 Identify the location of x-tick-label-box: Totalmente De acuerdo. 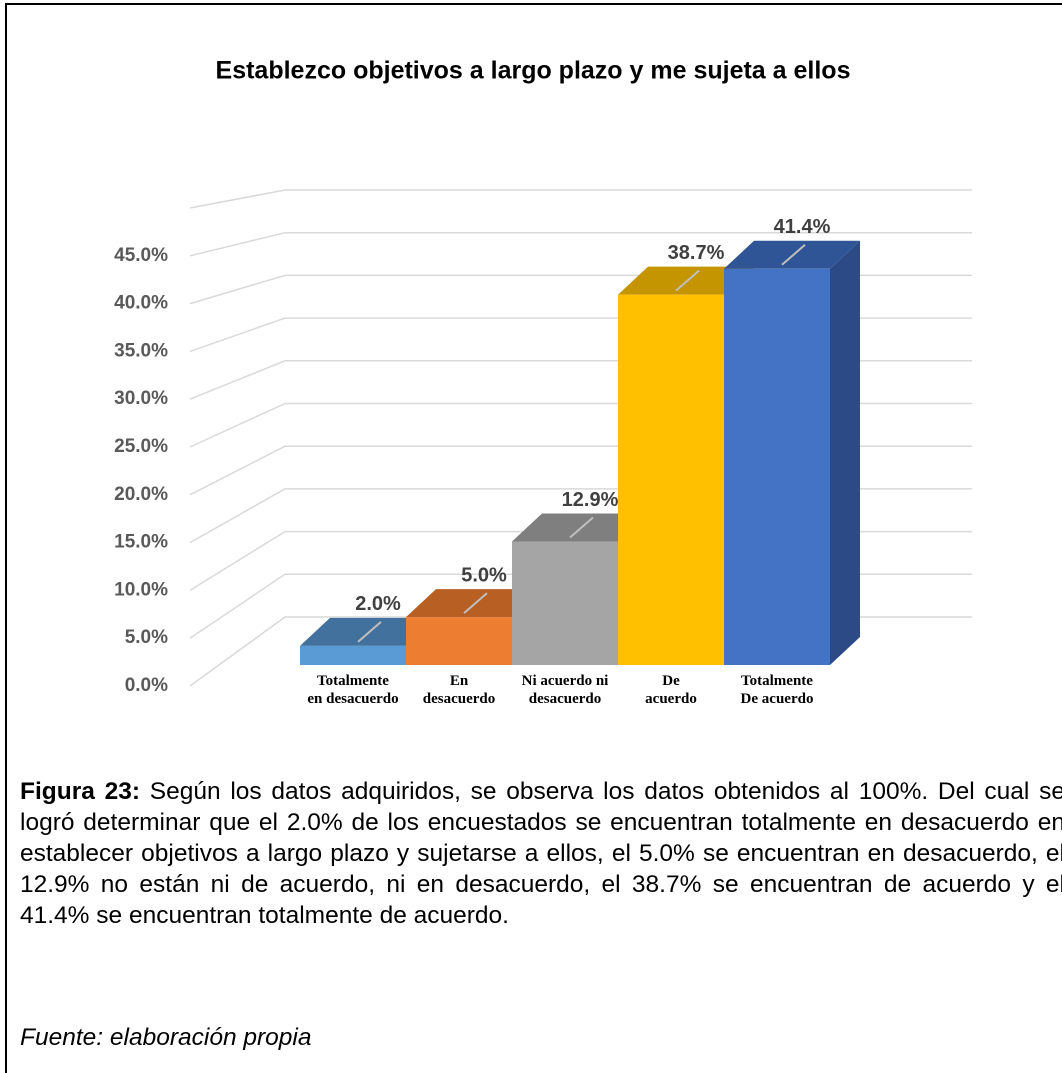
(777, 690).